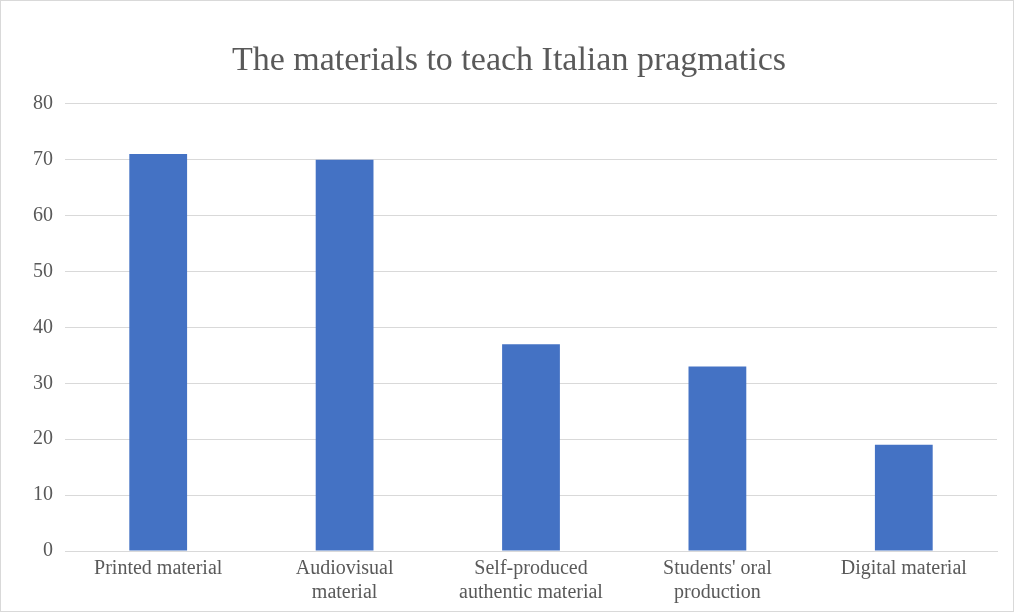 The height and width of the screenshot is (612, 1014). Describe the element at coordinates (509, 59) in the screenshot. I see `chart-title: The materials to teach Italian pragmatics` at that location.